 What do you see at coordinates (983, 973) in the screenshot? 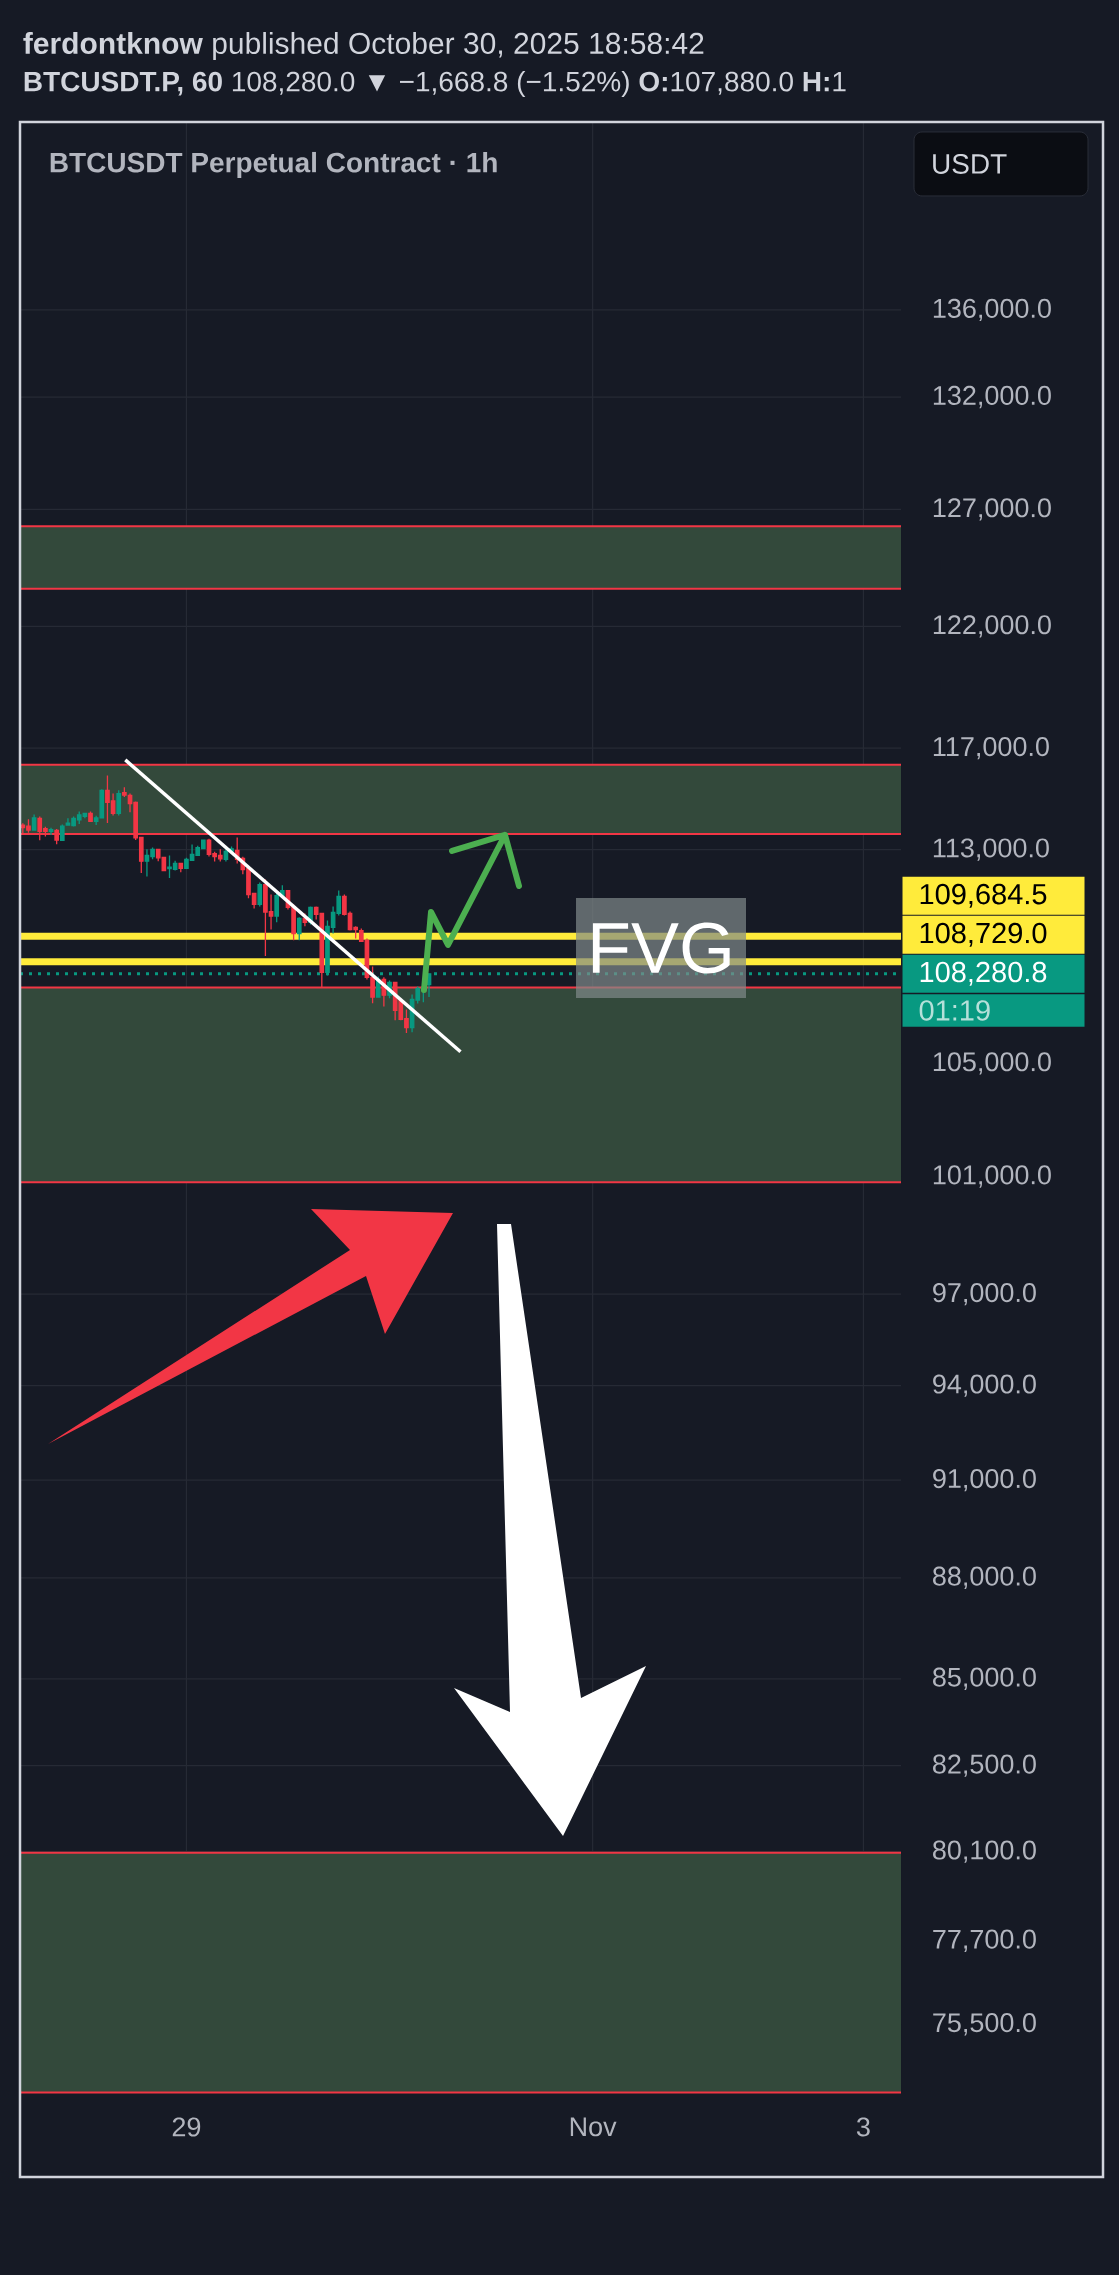
I see `ref-line-label: 108,280.8` at bounding box center [983, 973].